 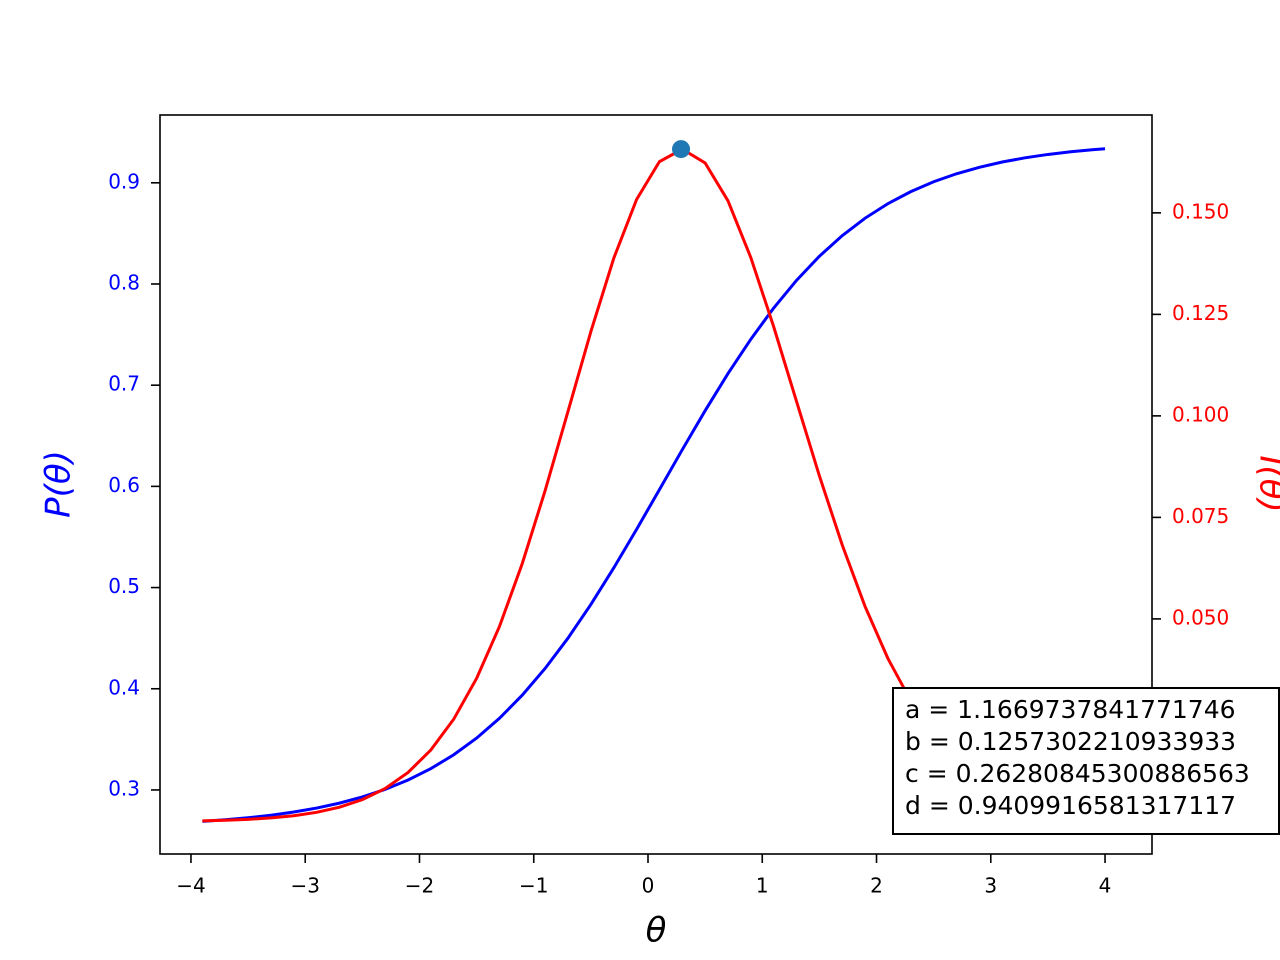 I want to click on annotation-text: b = 0.1257302210933933, so click(x=1070, y=741).